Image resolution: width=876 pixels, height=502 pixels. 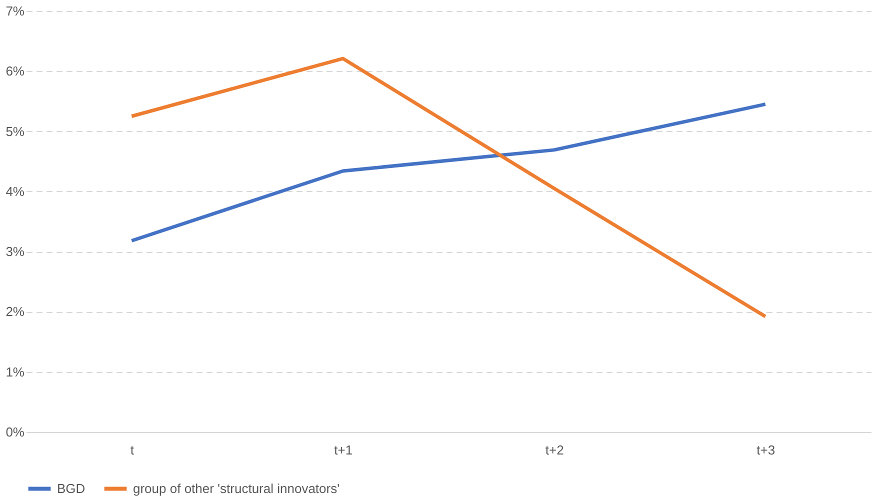 What do you see at coordinates (343, 450) in the screenshot?
I see `x-tick-label: t+1` at bounding box center [343, 450].